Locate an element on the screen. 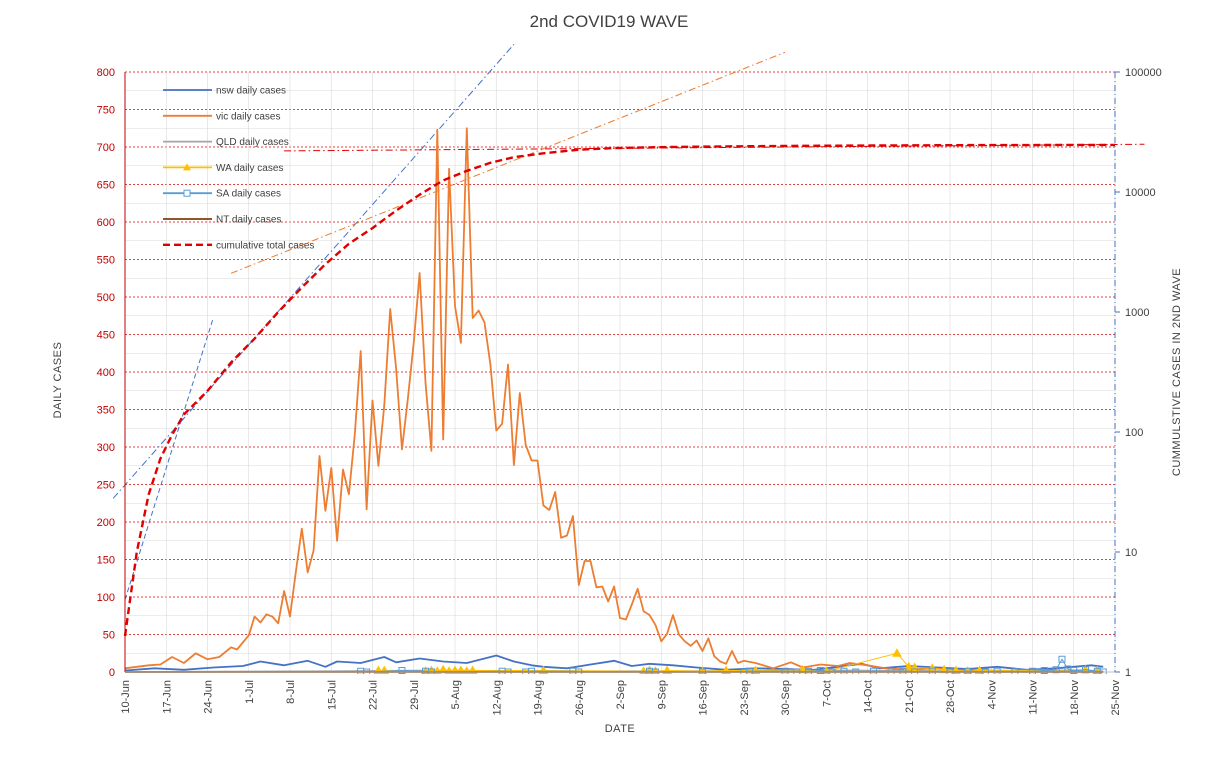 This screenshot has width=1221, height=762. y2-axis-label: CUMMULSTIVE CASES IN 2ND WAVE is located at coordinates (1177, 372).